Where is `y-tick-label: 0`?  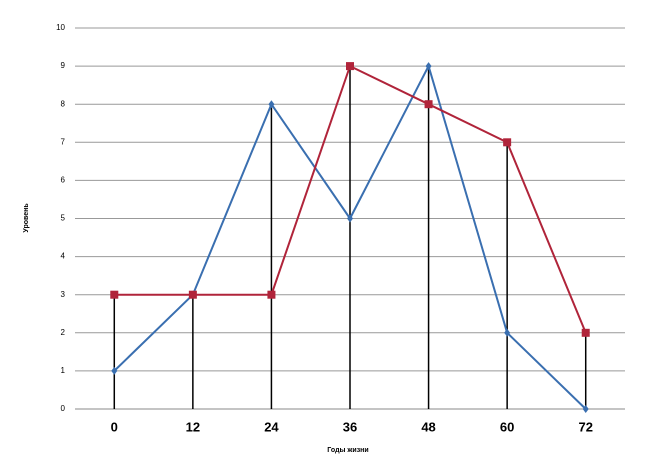 y-tick-label: 0 is located at coordinates (63, 408).